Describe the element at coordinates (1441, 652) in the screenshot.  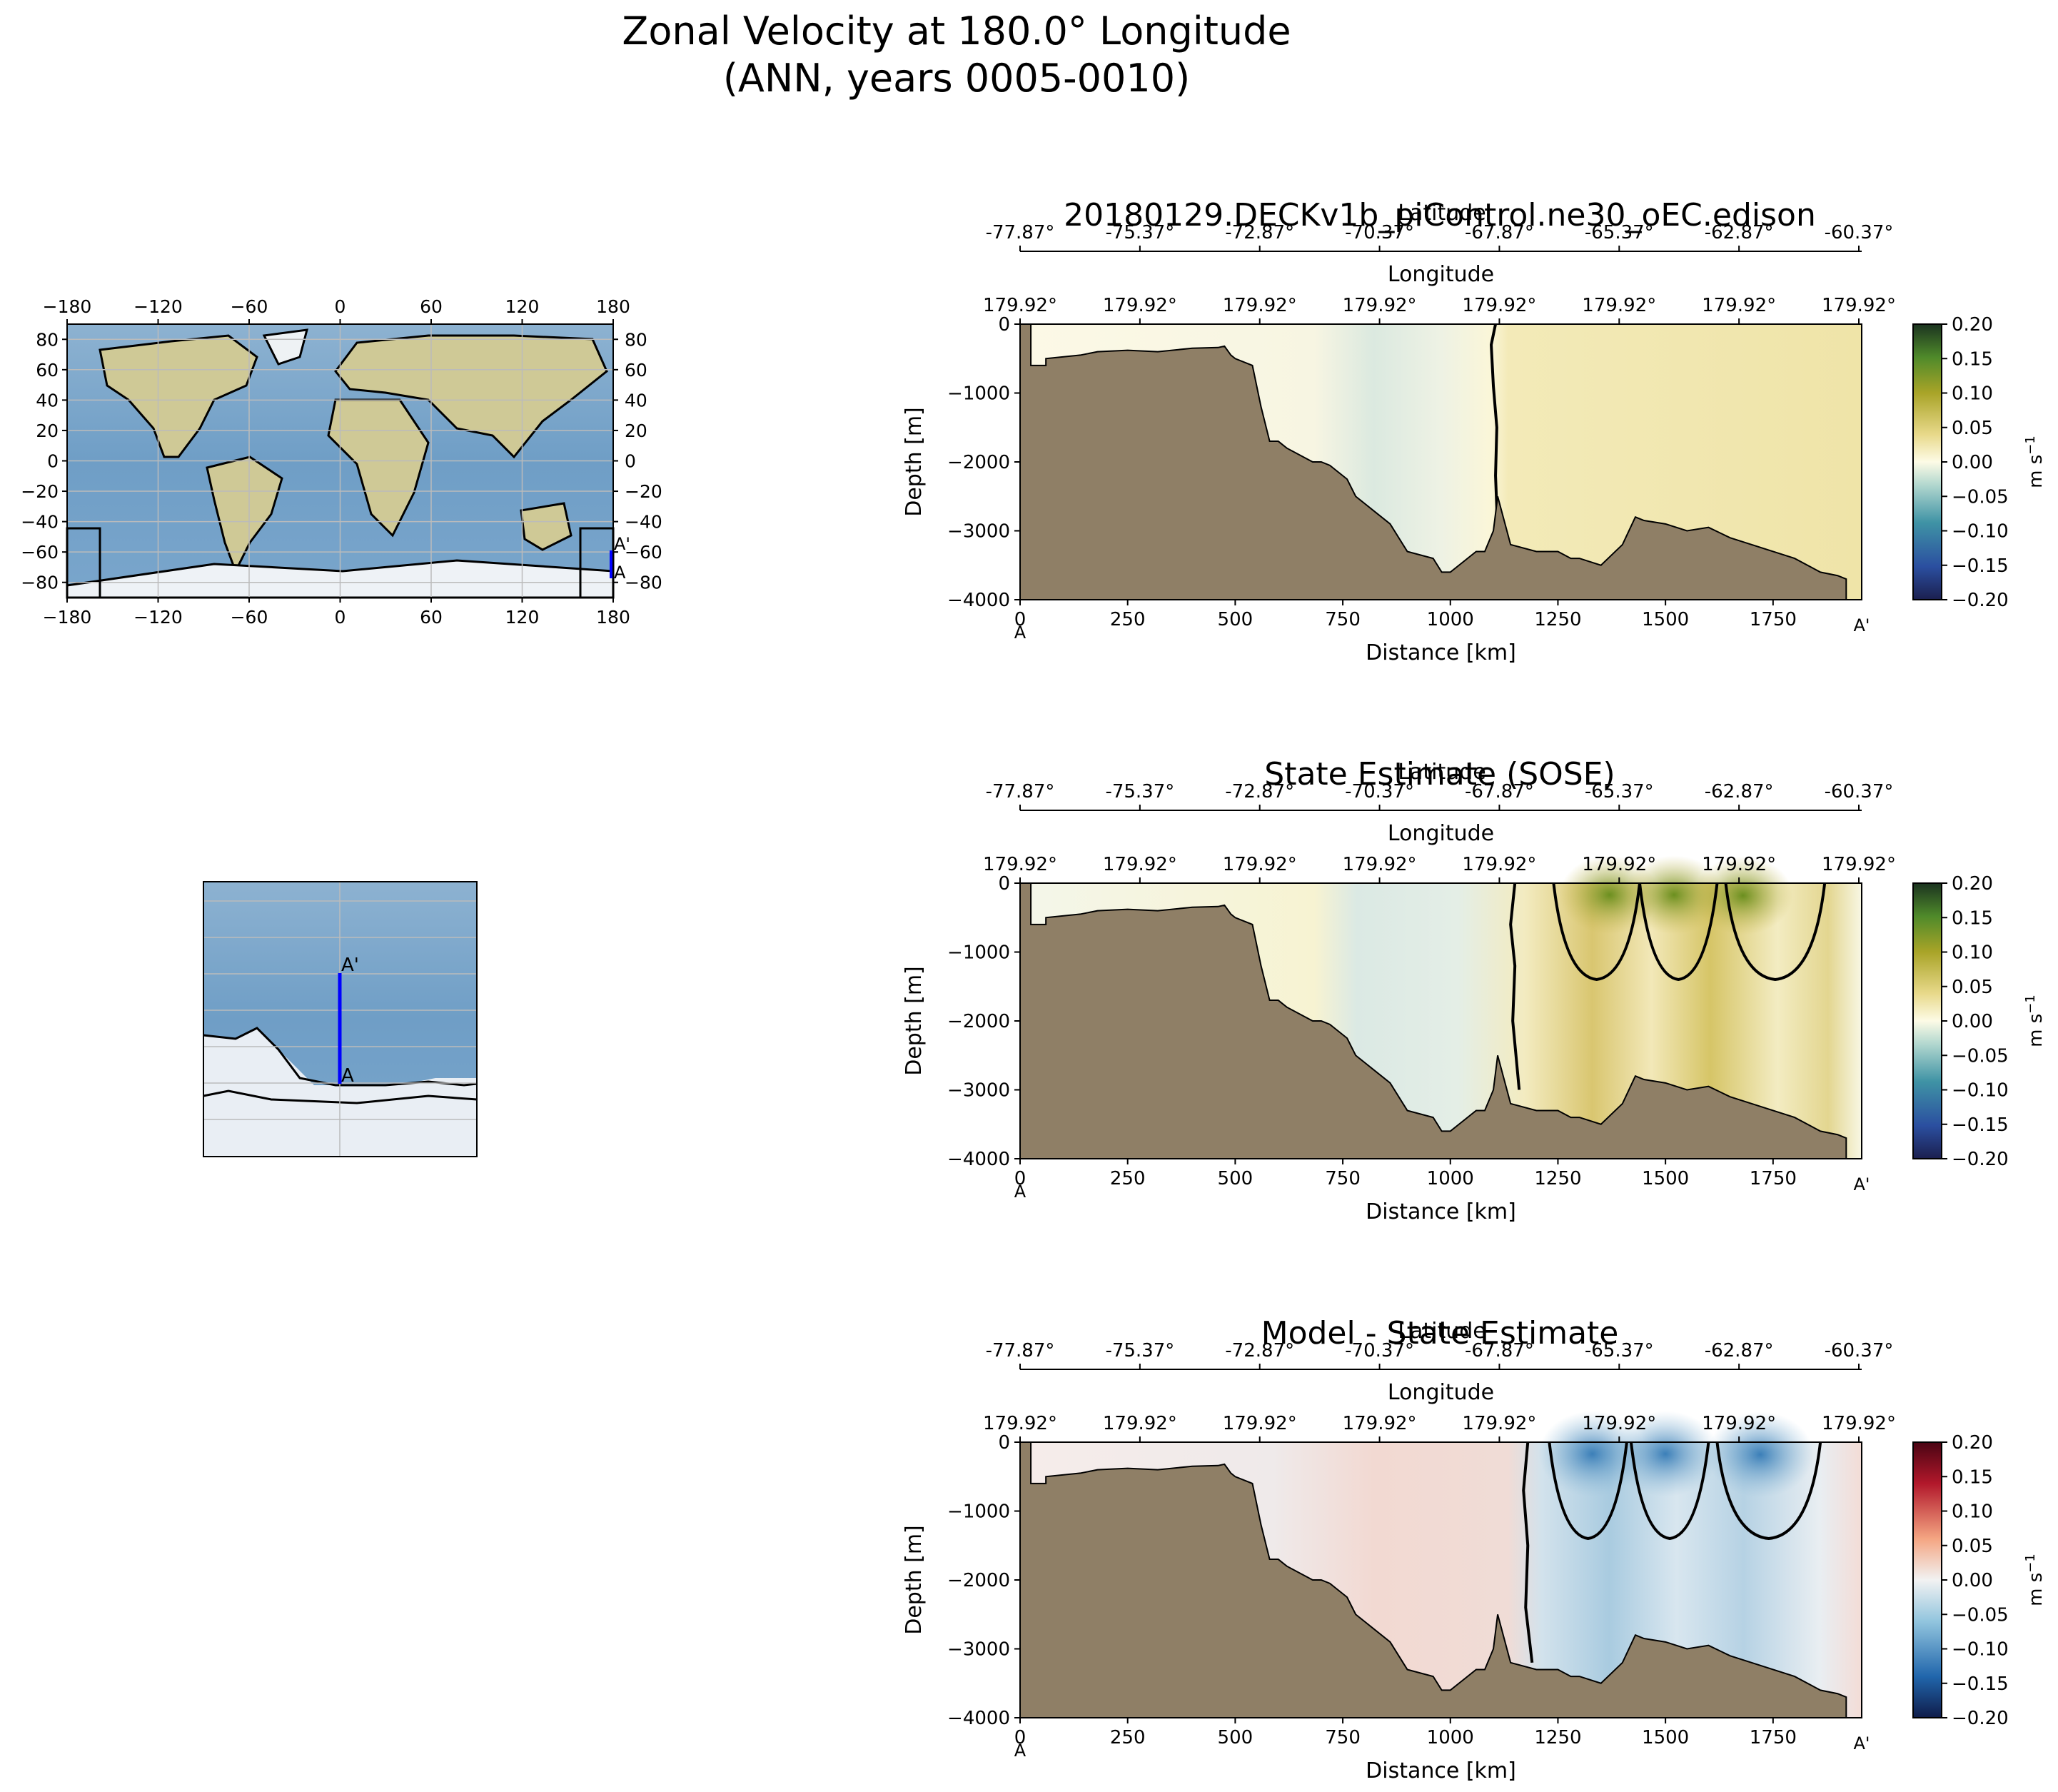
I see `x-axis-label: Distance [km]` at that location.